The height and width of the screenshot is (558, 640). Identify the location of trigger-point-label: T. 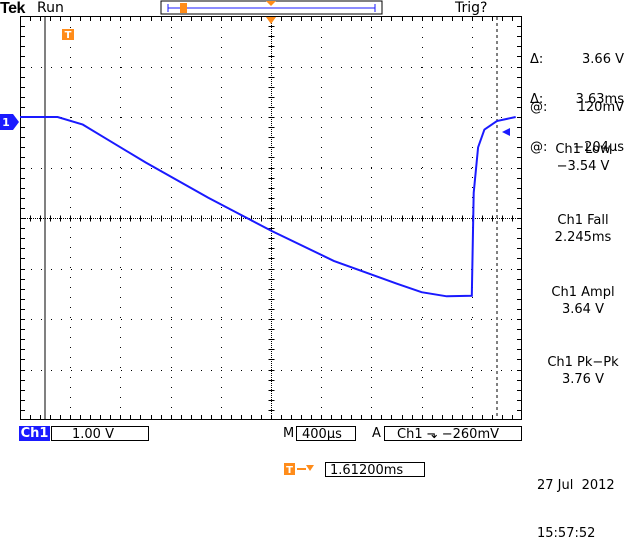
(68, 35).